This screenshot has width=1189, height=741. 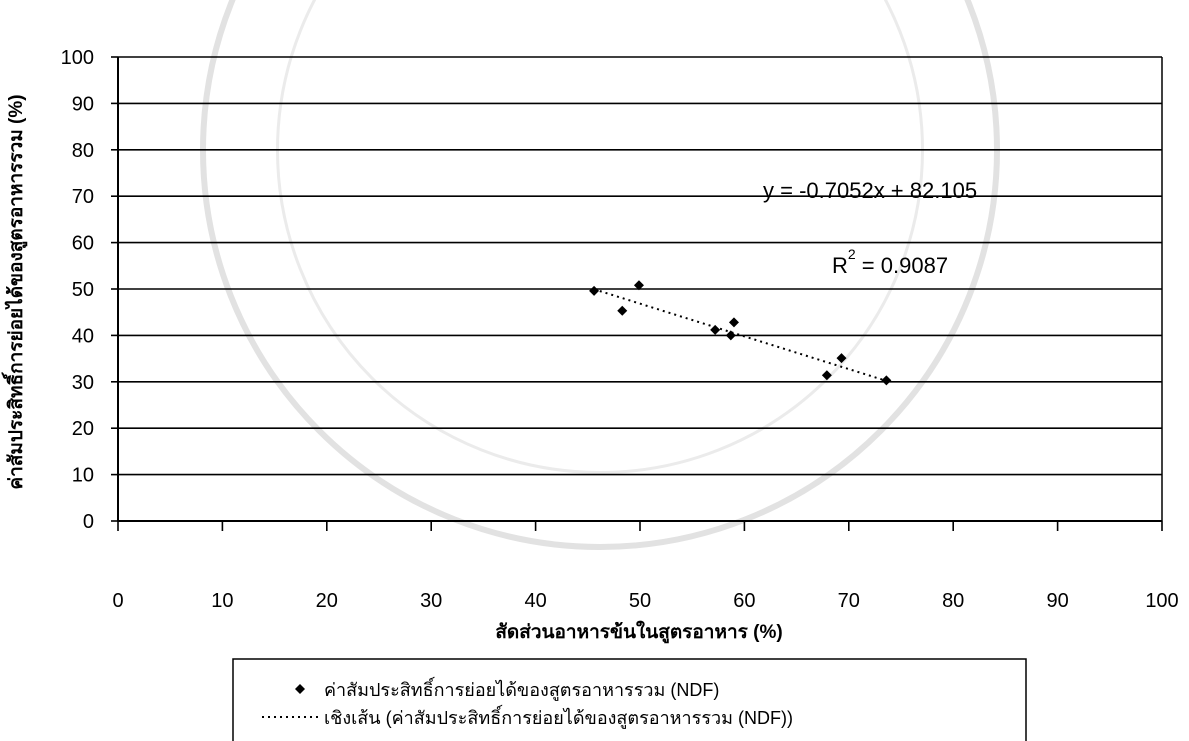 What do you see at coordinates (83, 383) in the screenshot?
I see `y-tick-label: 30` at bounding box center [83, 383].